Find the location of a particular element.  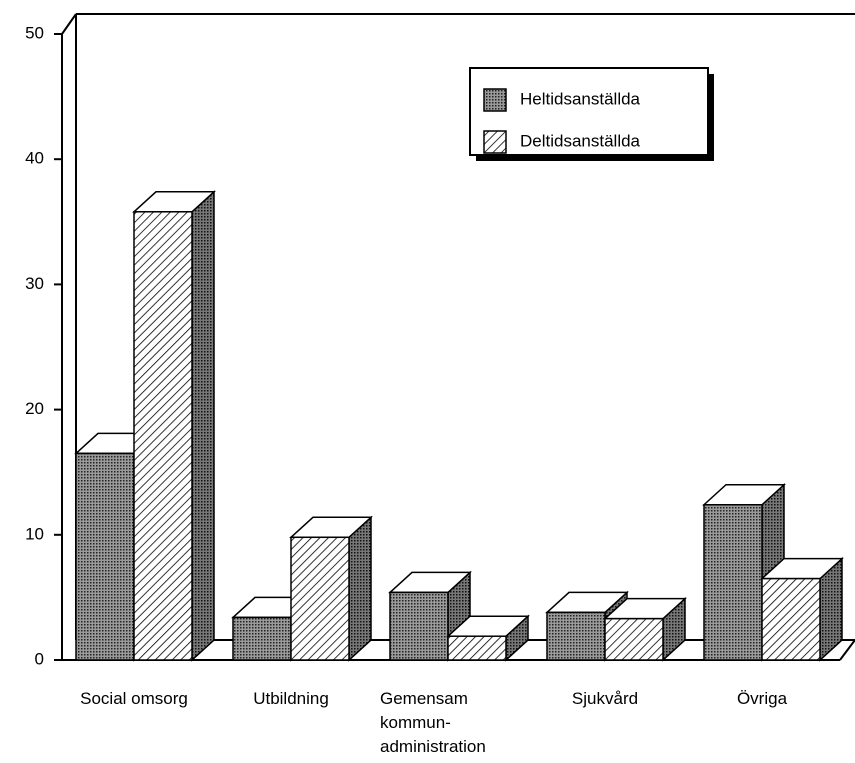

legend-label: Heltidsanställda is located at coordinates (580, 98).